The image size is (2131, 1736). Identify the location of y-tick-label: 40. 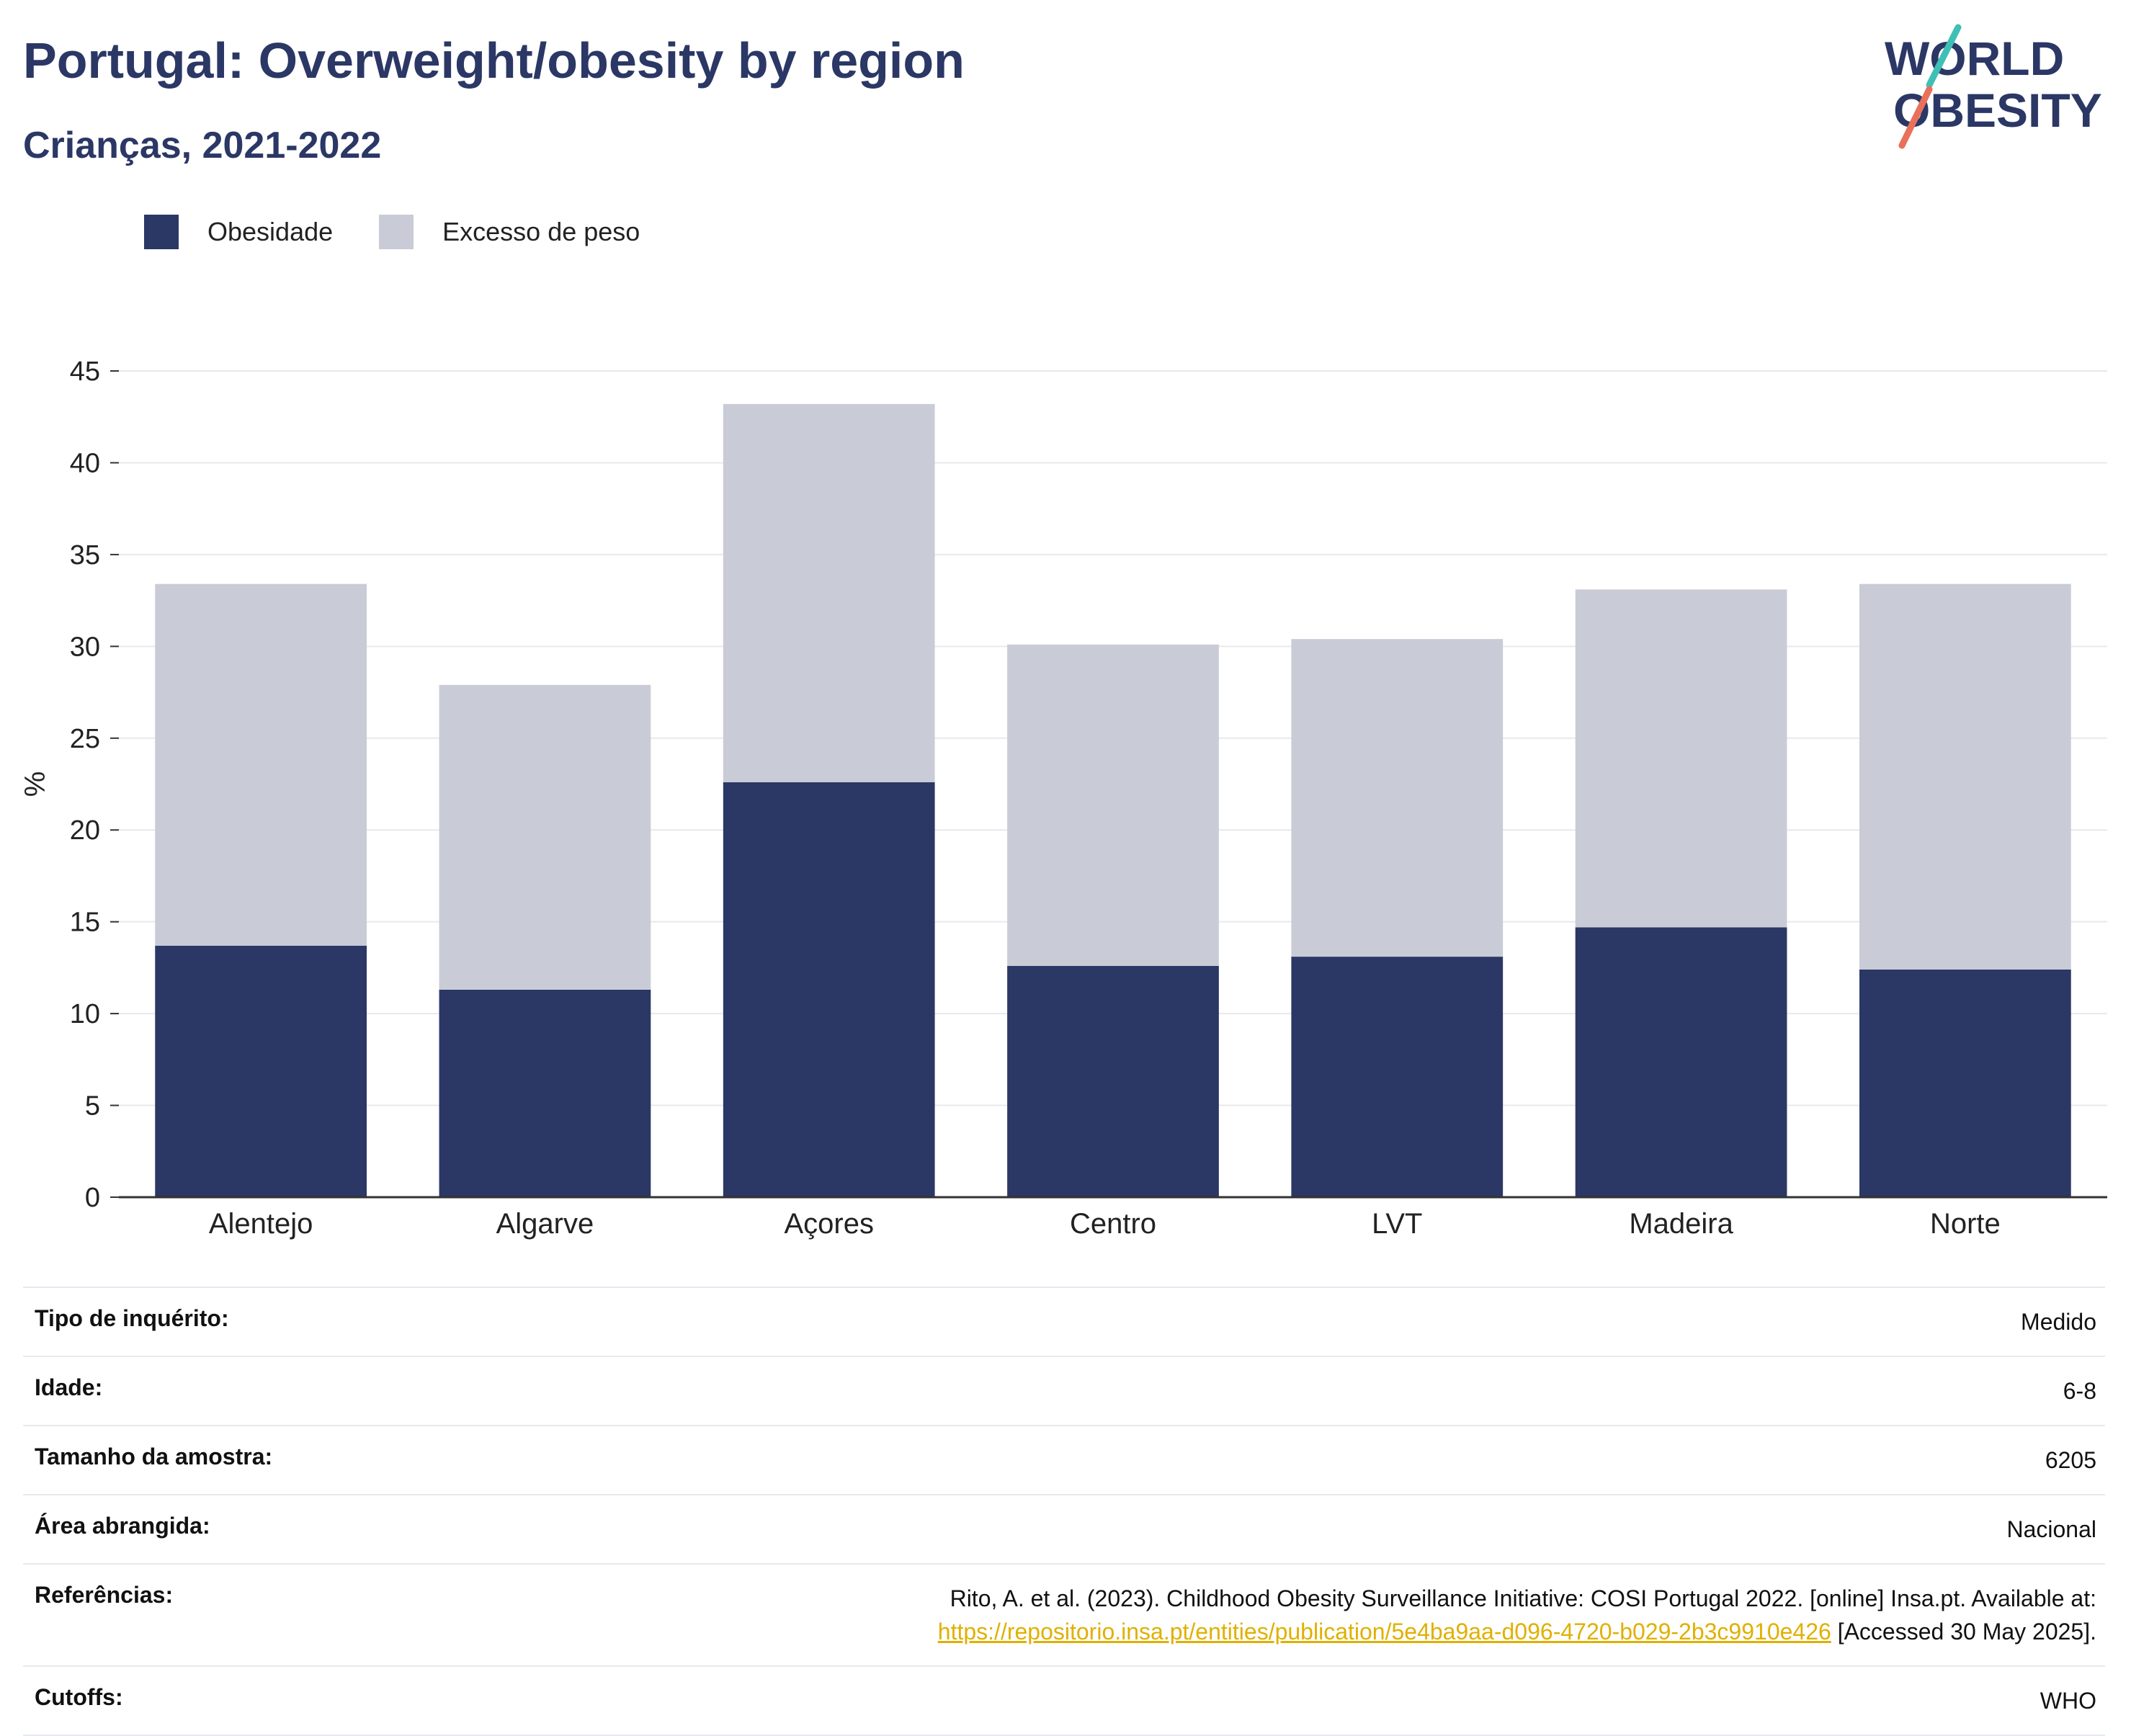
(85, 463).